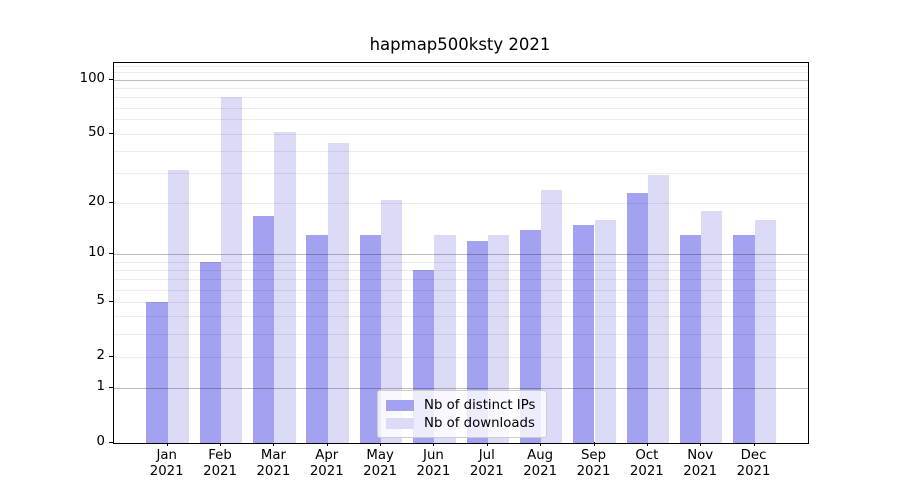  I want to click on legend-label-distinct-ips: Nb of distinct IPs, so click(480, 405).